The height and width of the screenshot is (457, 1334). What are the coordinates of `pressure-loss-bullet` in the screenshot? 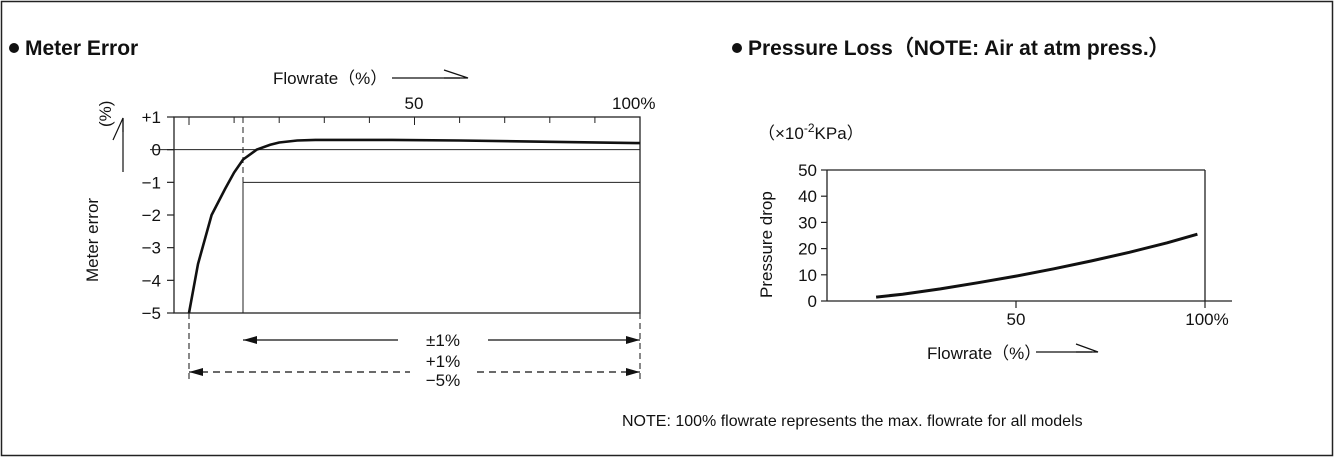 It's located at (737, 48).